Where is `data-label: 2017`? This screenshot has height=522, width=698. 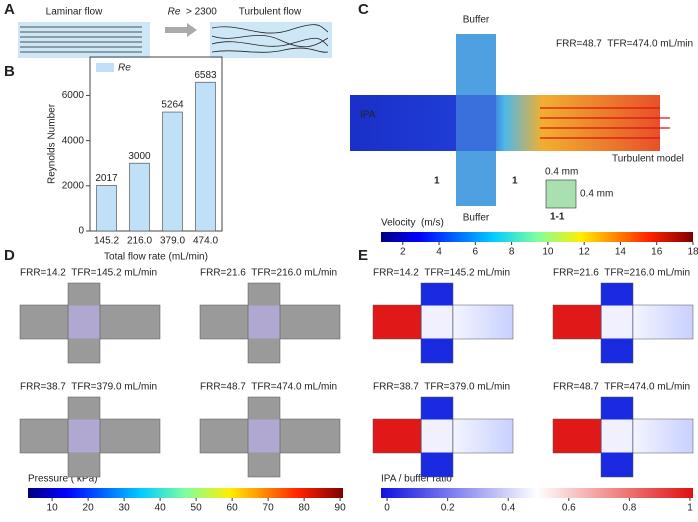 data-label: 2017 is located at coordinates (106, 178).